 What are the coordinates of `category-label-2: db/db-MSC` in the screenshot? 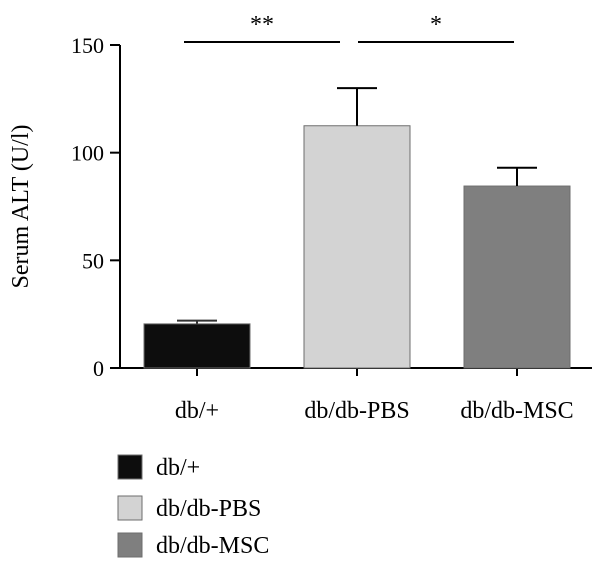 It's located at (516, 411).